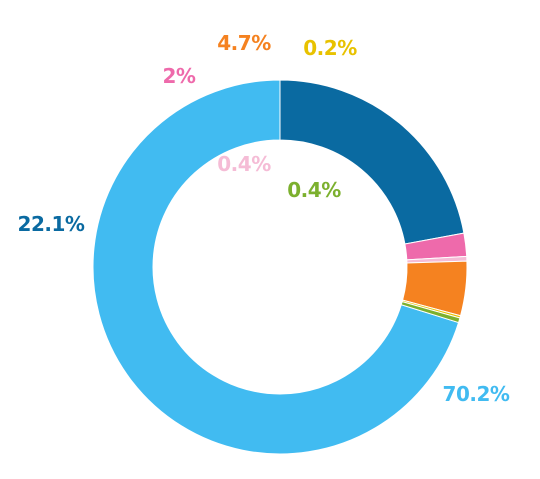  I want to click on slice-label-22-1: 22.1%, so click(51, 224).